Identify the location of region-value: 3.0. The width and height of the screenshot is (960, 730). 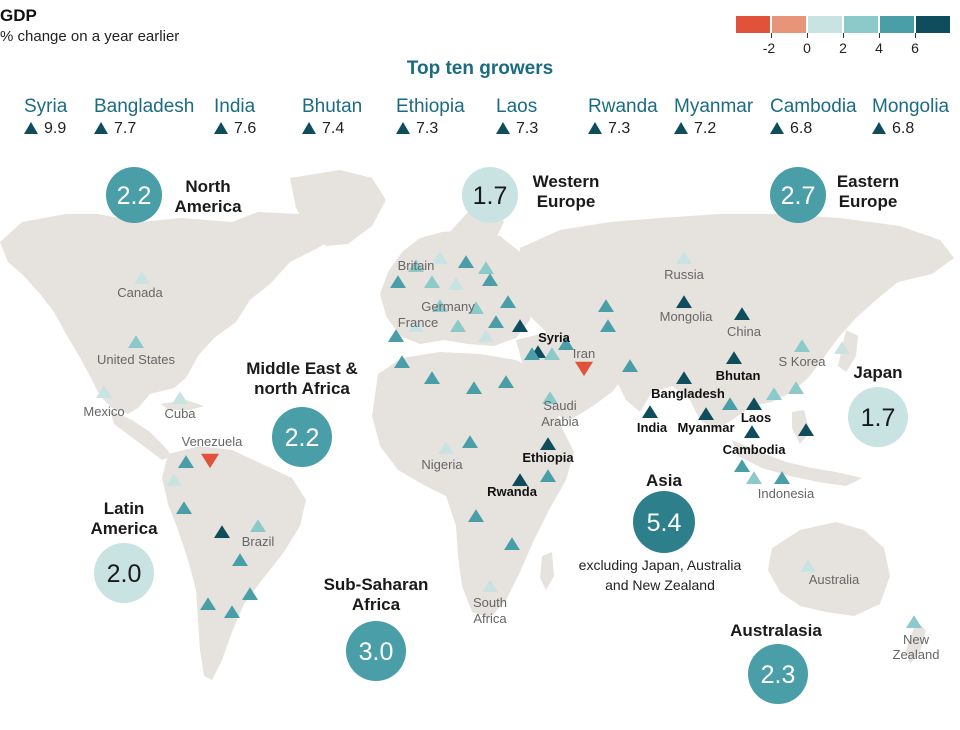
(376, 652).